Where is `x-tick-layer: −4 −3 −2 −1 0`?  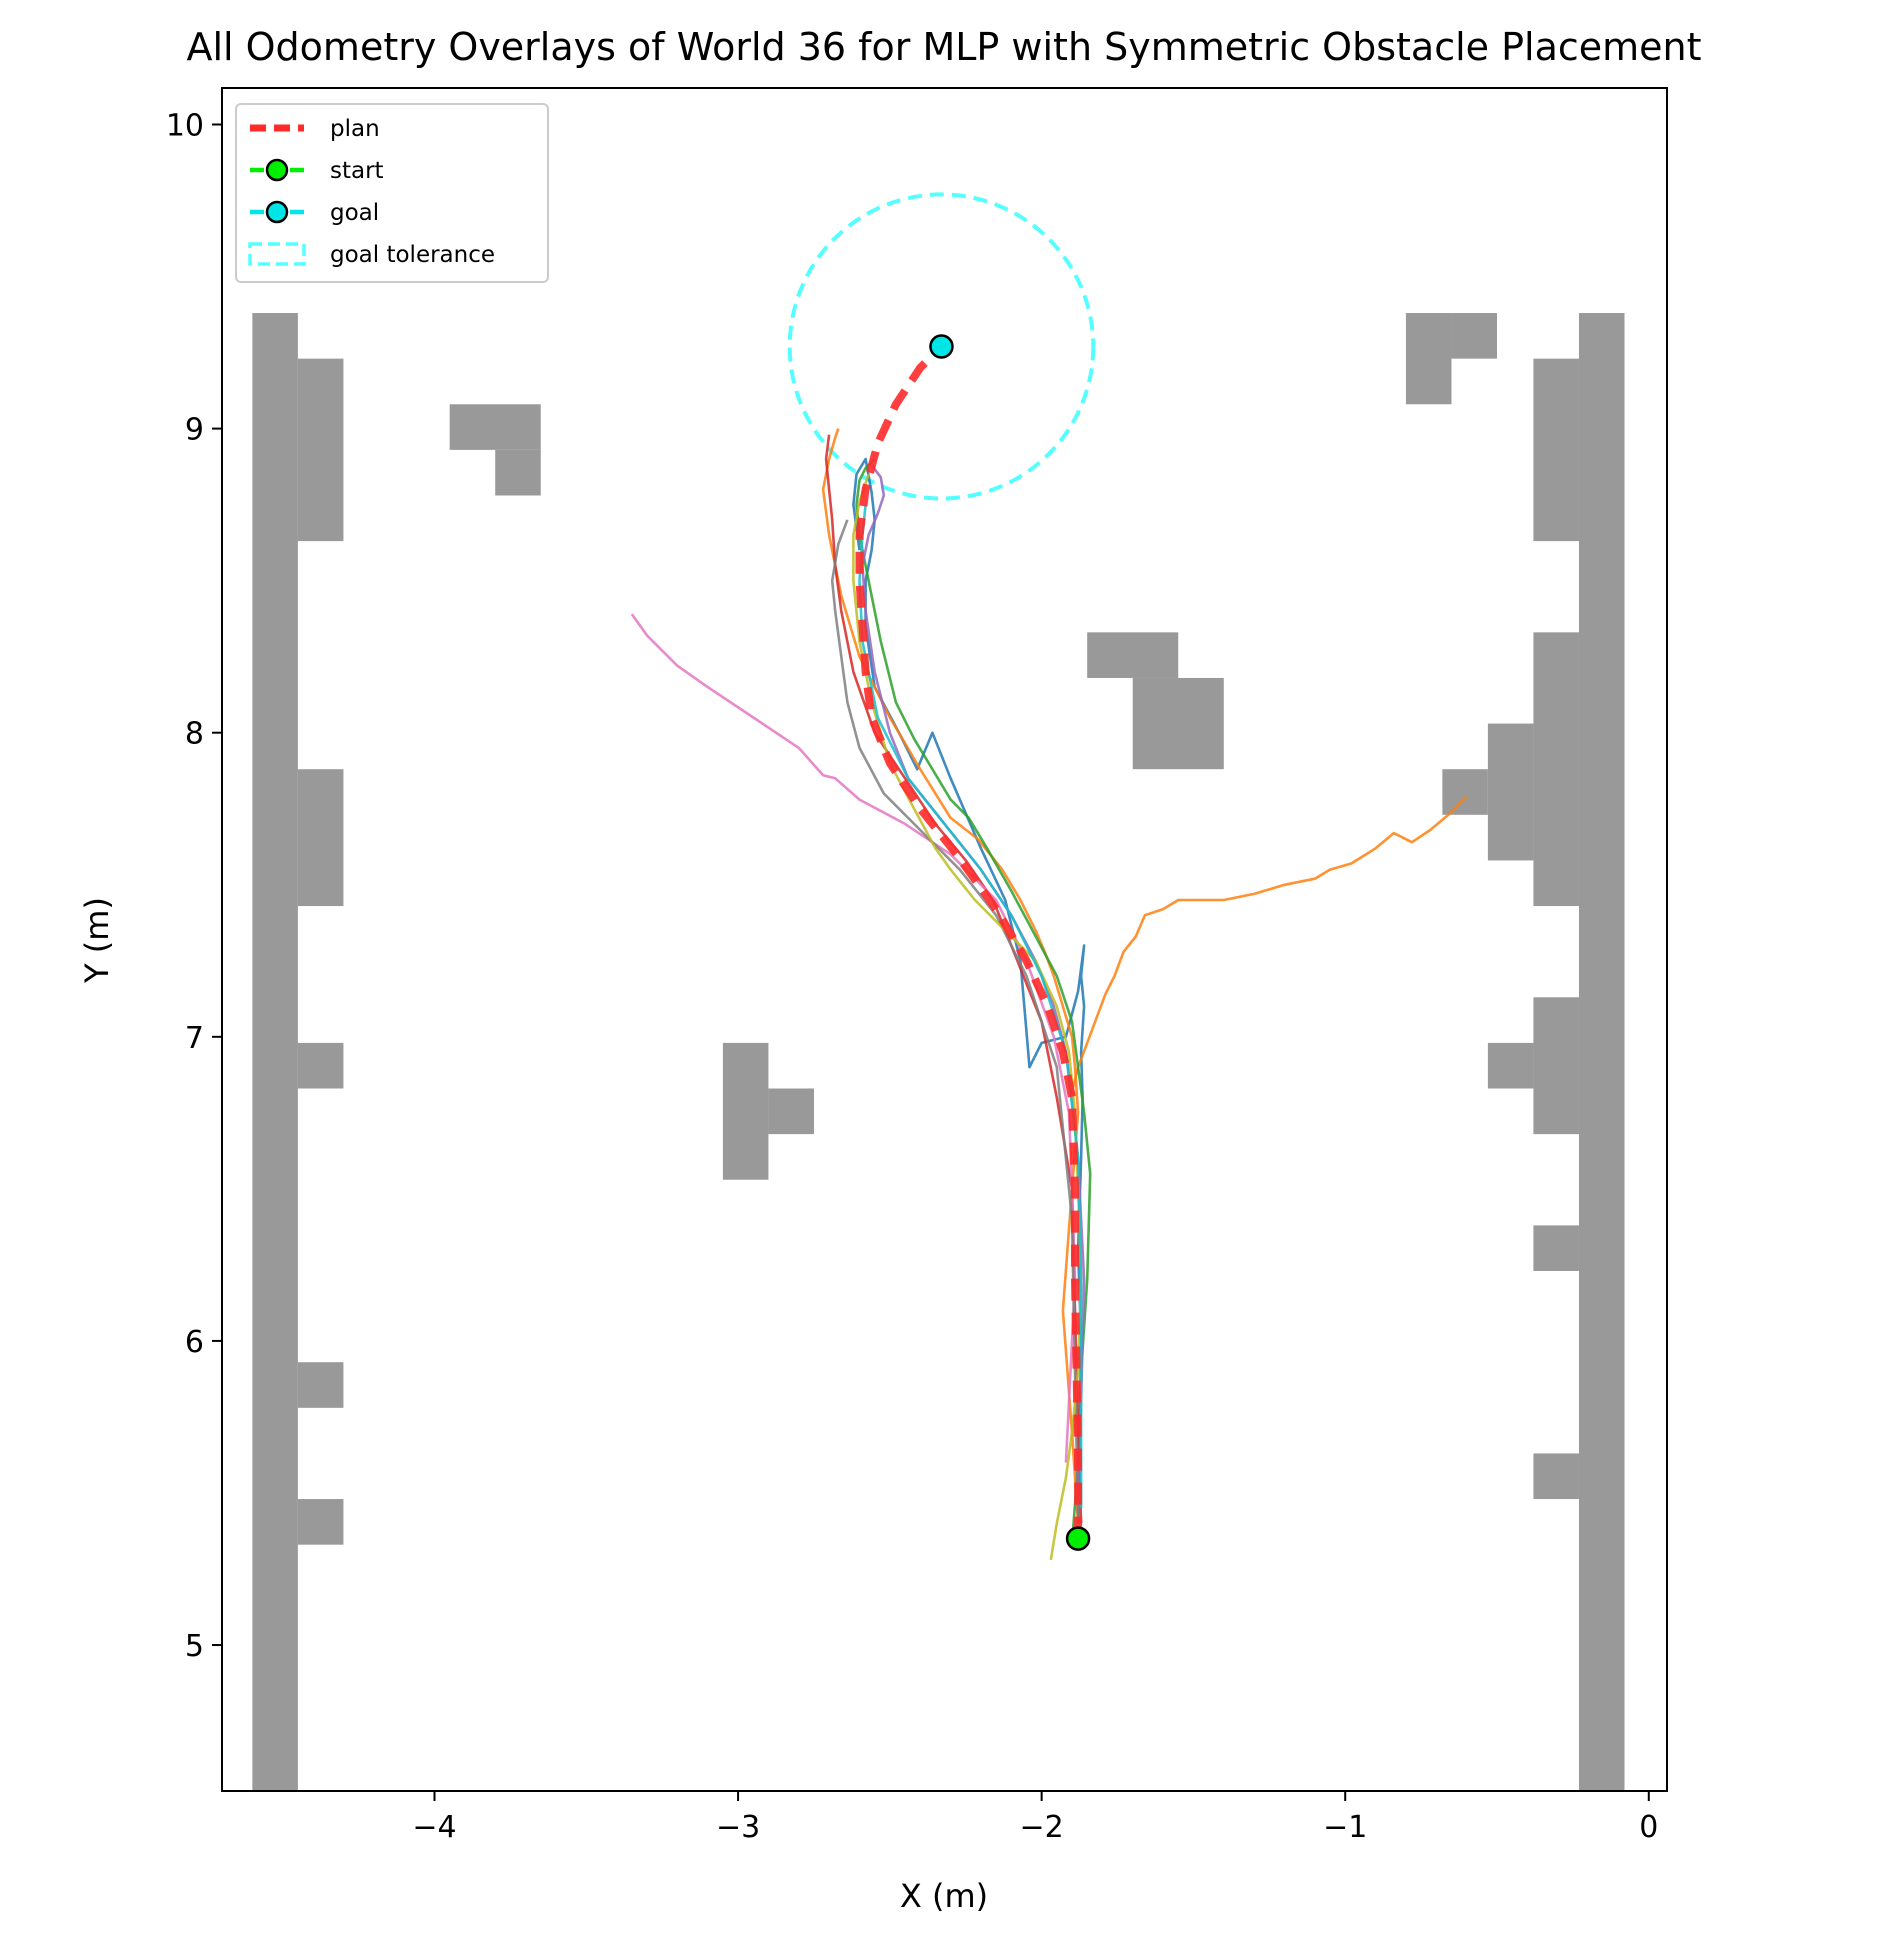 x-tick-layer: −4 −3 −2 −1 0 is located at coordinates (1035, 1818).